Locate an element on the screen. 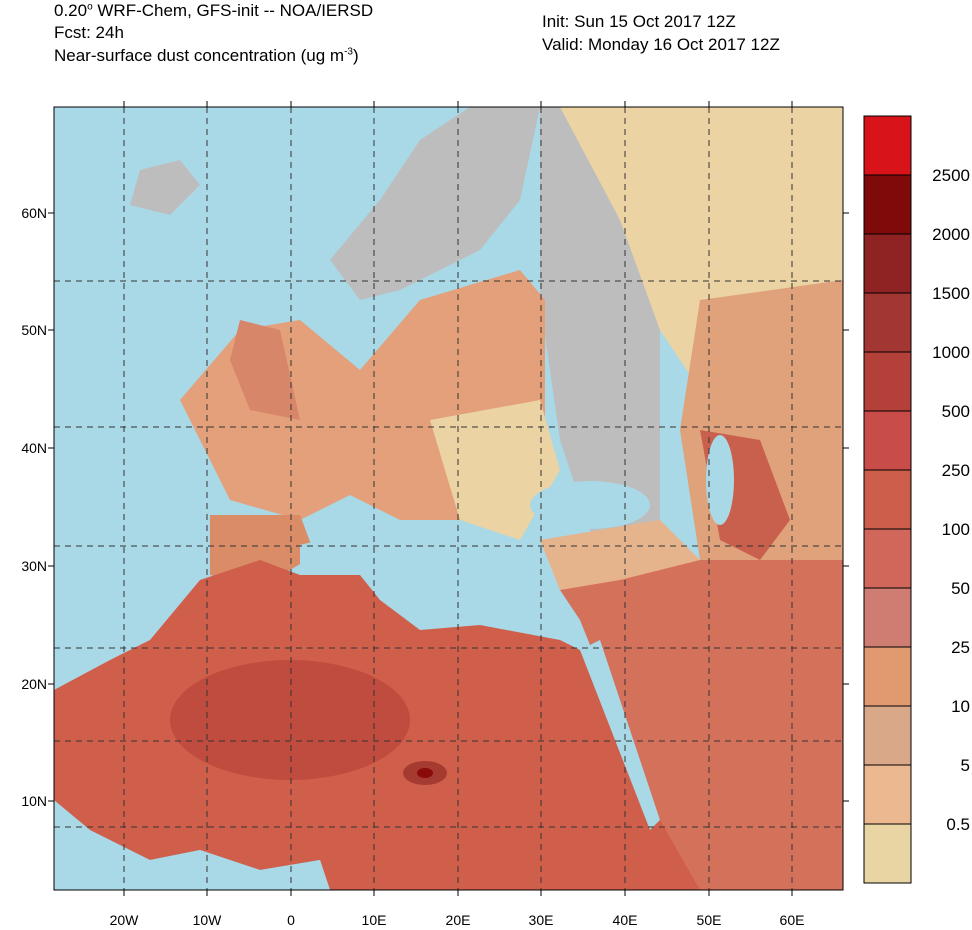  dust-max is located at coordinates (425, 773).